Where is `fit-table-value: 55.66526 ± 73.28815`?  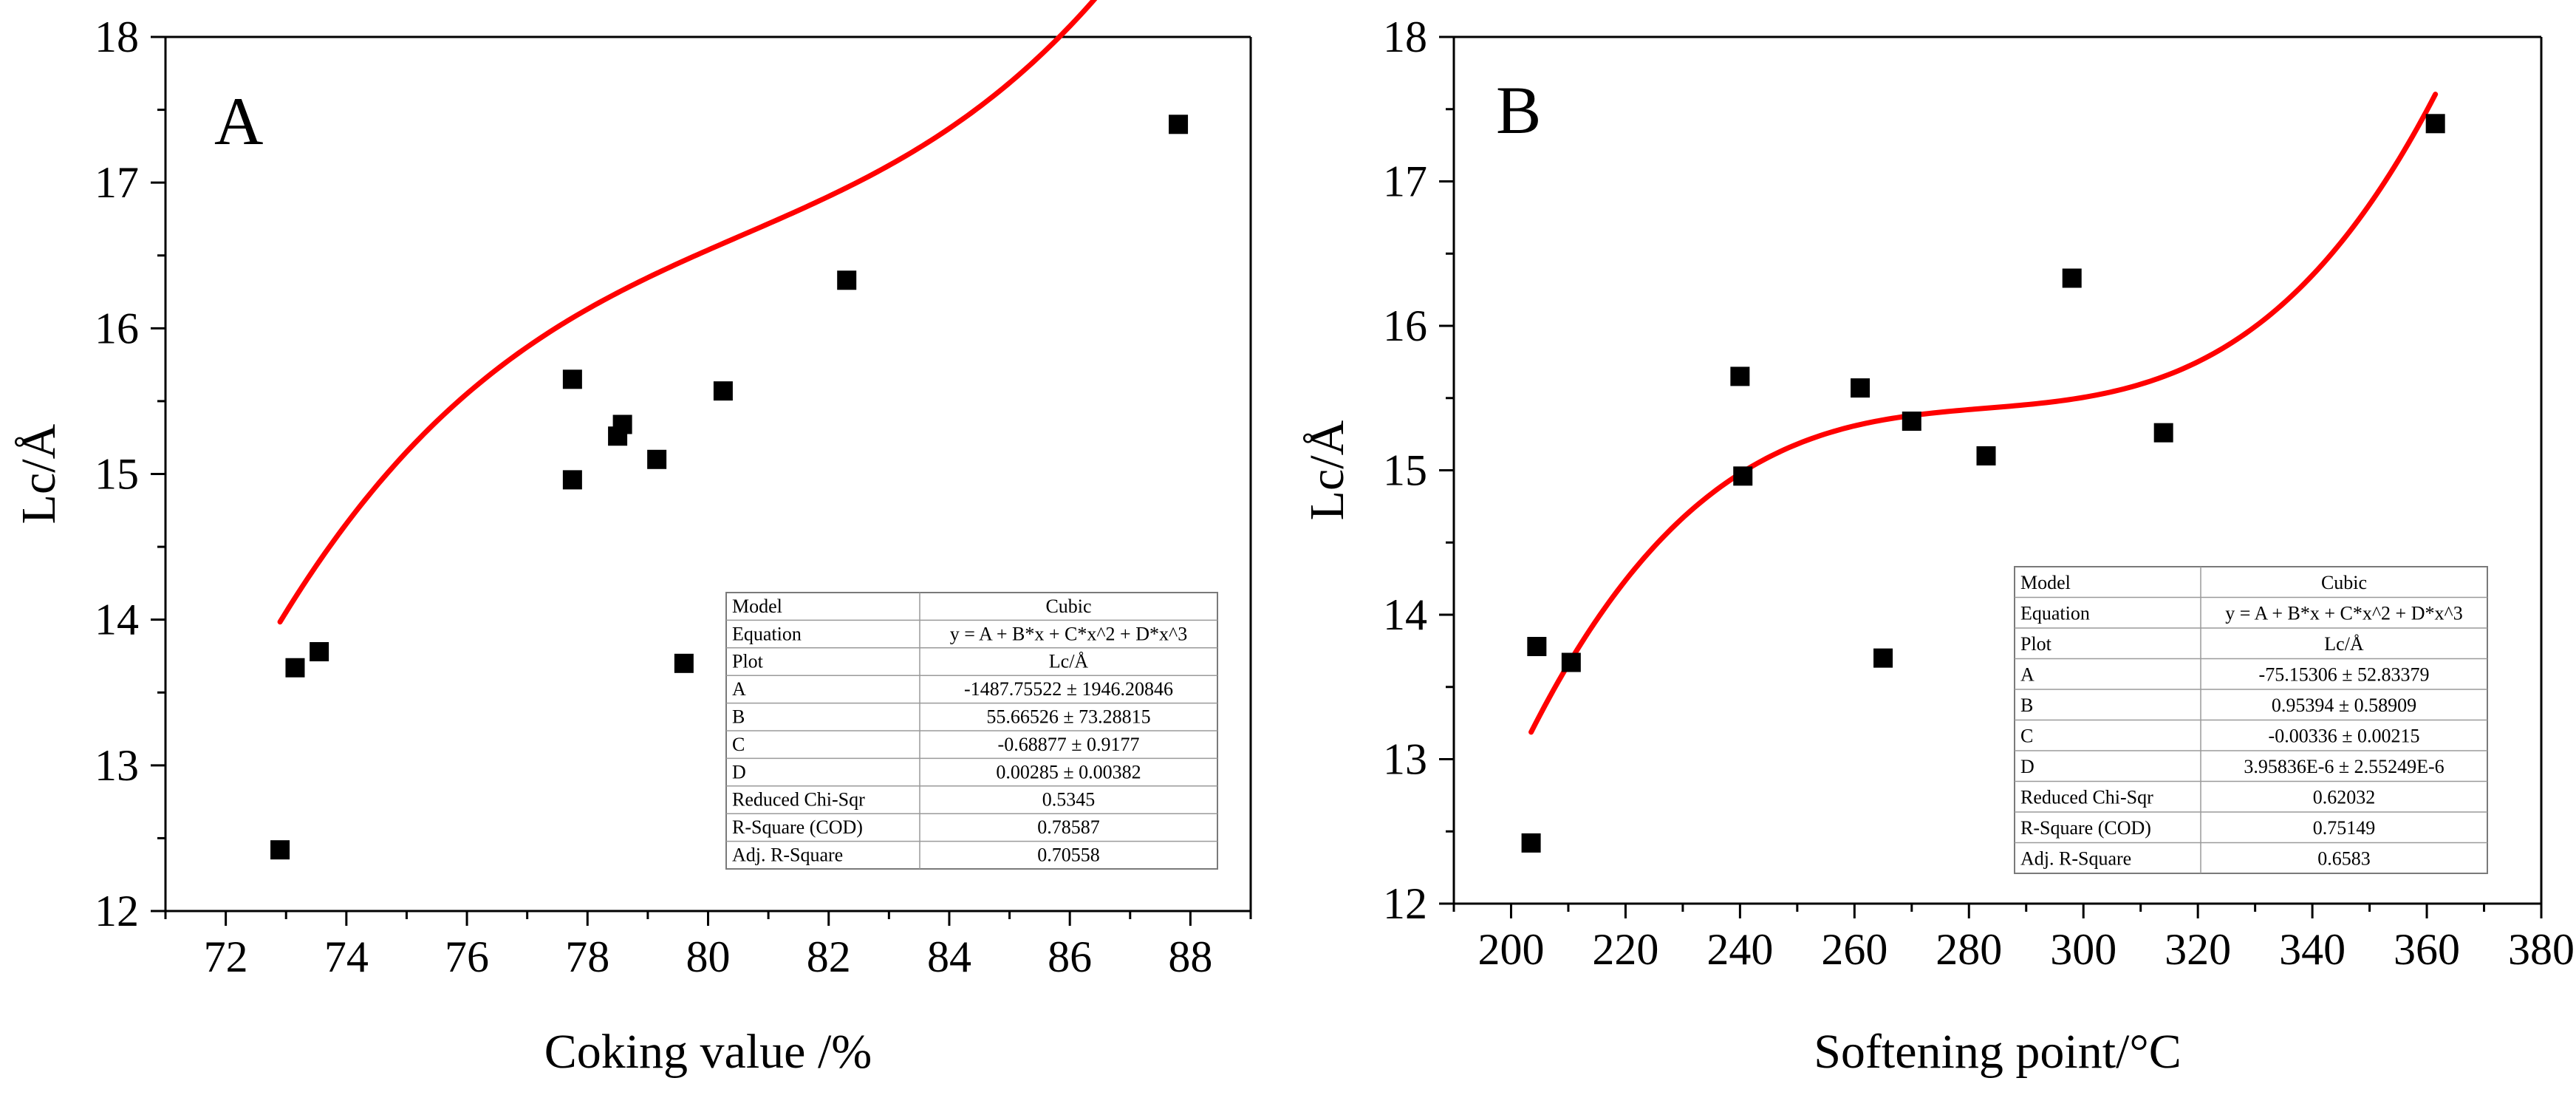
fit-table-value: 55.66526 ± 73.28815 is located at coordinates (1068, 717).